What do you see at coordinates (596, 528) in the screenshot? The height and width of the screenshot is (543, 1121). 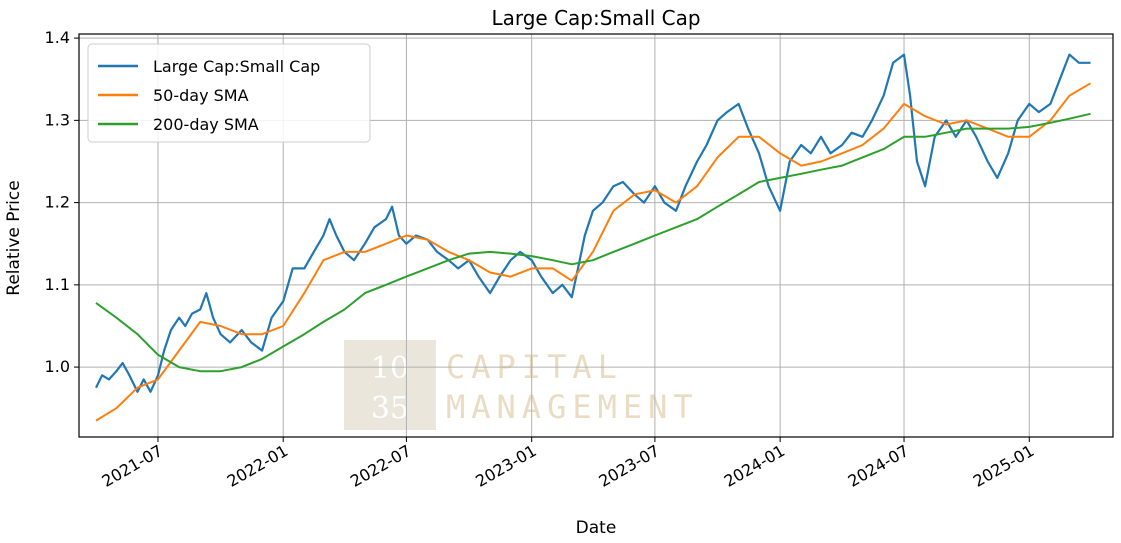 I see `x-axis-label: Date` at bounding box center [596, 528].